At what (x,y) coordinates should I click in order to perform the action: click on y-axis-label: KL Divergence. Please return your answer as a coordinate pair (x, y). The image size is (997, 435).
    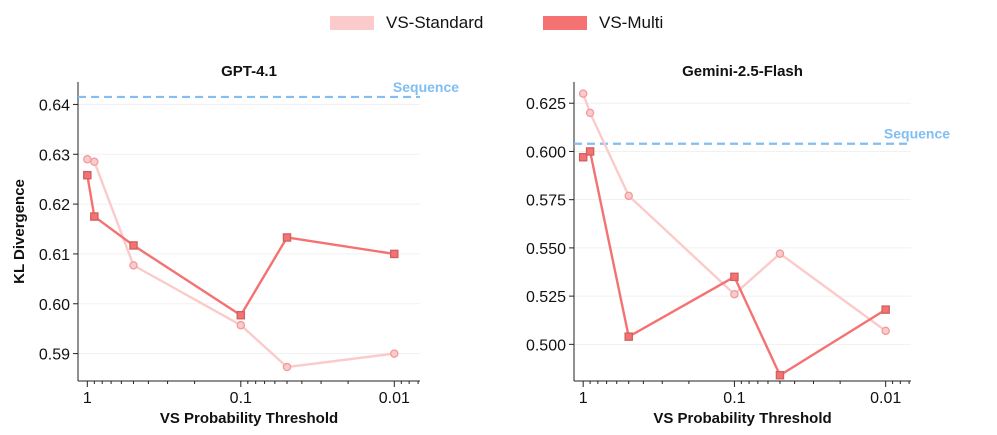
    Looking at the image, I should click on (19, 231).